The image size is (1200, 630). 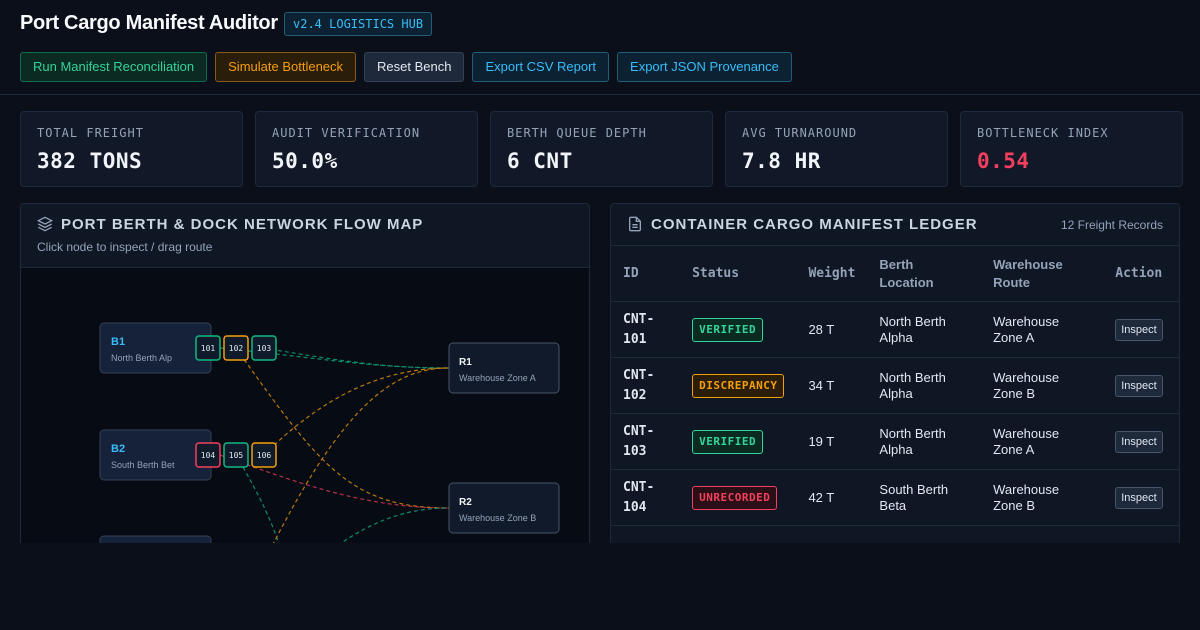 What do you see at coordinates (738, 273) in the screenshot?
I see `column-header: Status` at bounding box center [738, 273].